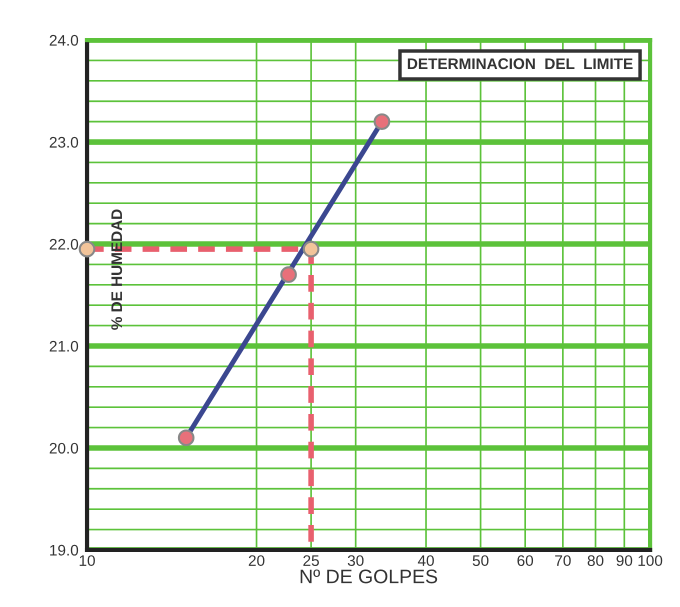 The width and height of the screenshot is (680, 607). I want to click on x-tick-label: 50, so click(480, 560).